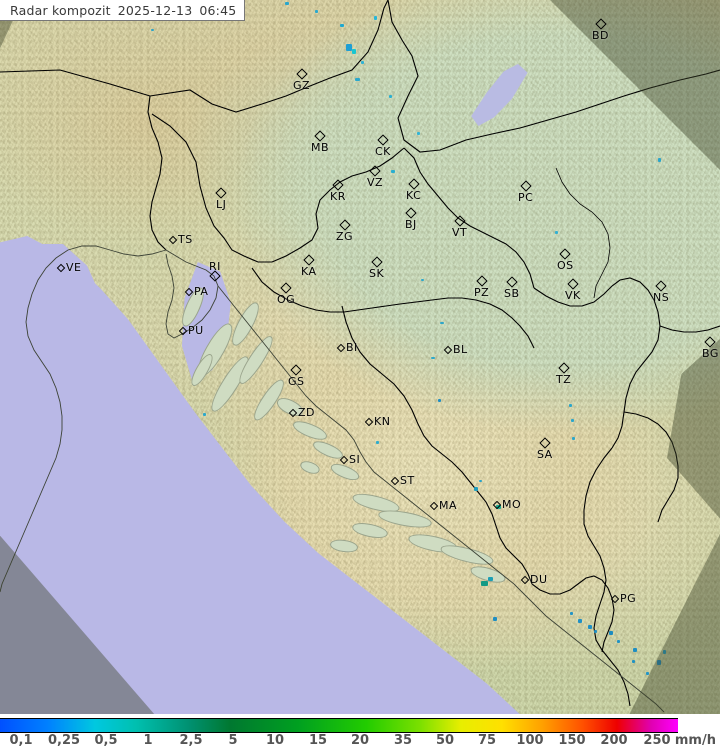  What do you see at coordinates (339, 725) in the screenshot?
I see `colorbar-gradient` at bounding box center [339, 725].